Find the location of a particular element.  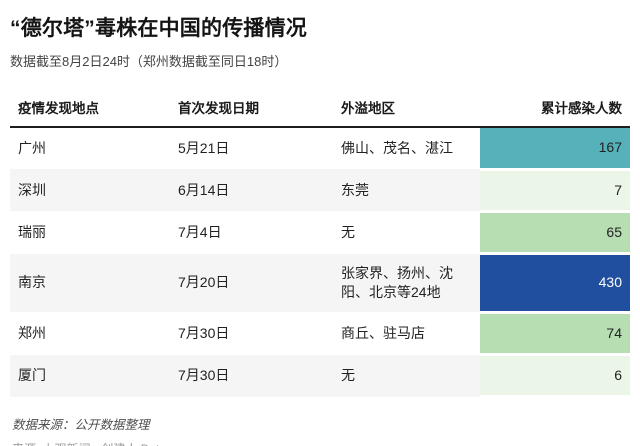

cell-spillover: 张家界、扬州、沈阳、北京等24地 is located at coordinates (397, 282).